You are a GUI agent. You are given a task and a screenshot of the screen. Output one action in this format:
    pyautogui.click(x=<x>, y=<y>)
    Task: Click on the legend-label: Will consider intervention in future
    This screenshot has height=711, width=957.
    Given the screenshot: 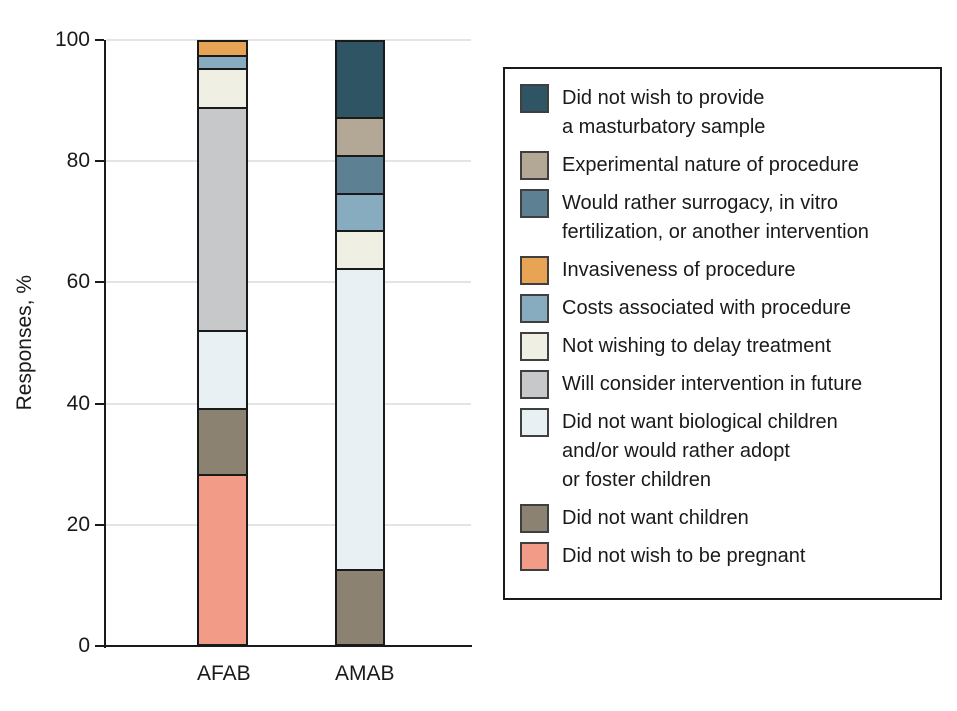 What is the action you would take?
    pyautogui.click(x=712, y=384)
    